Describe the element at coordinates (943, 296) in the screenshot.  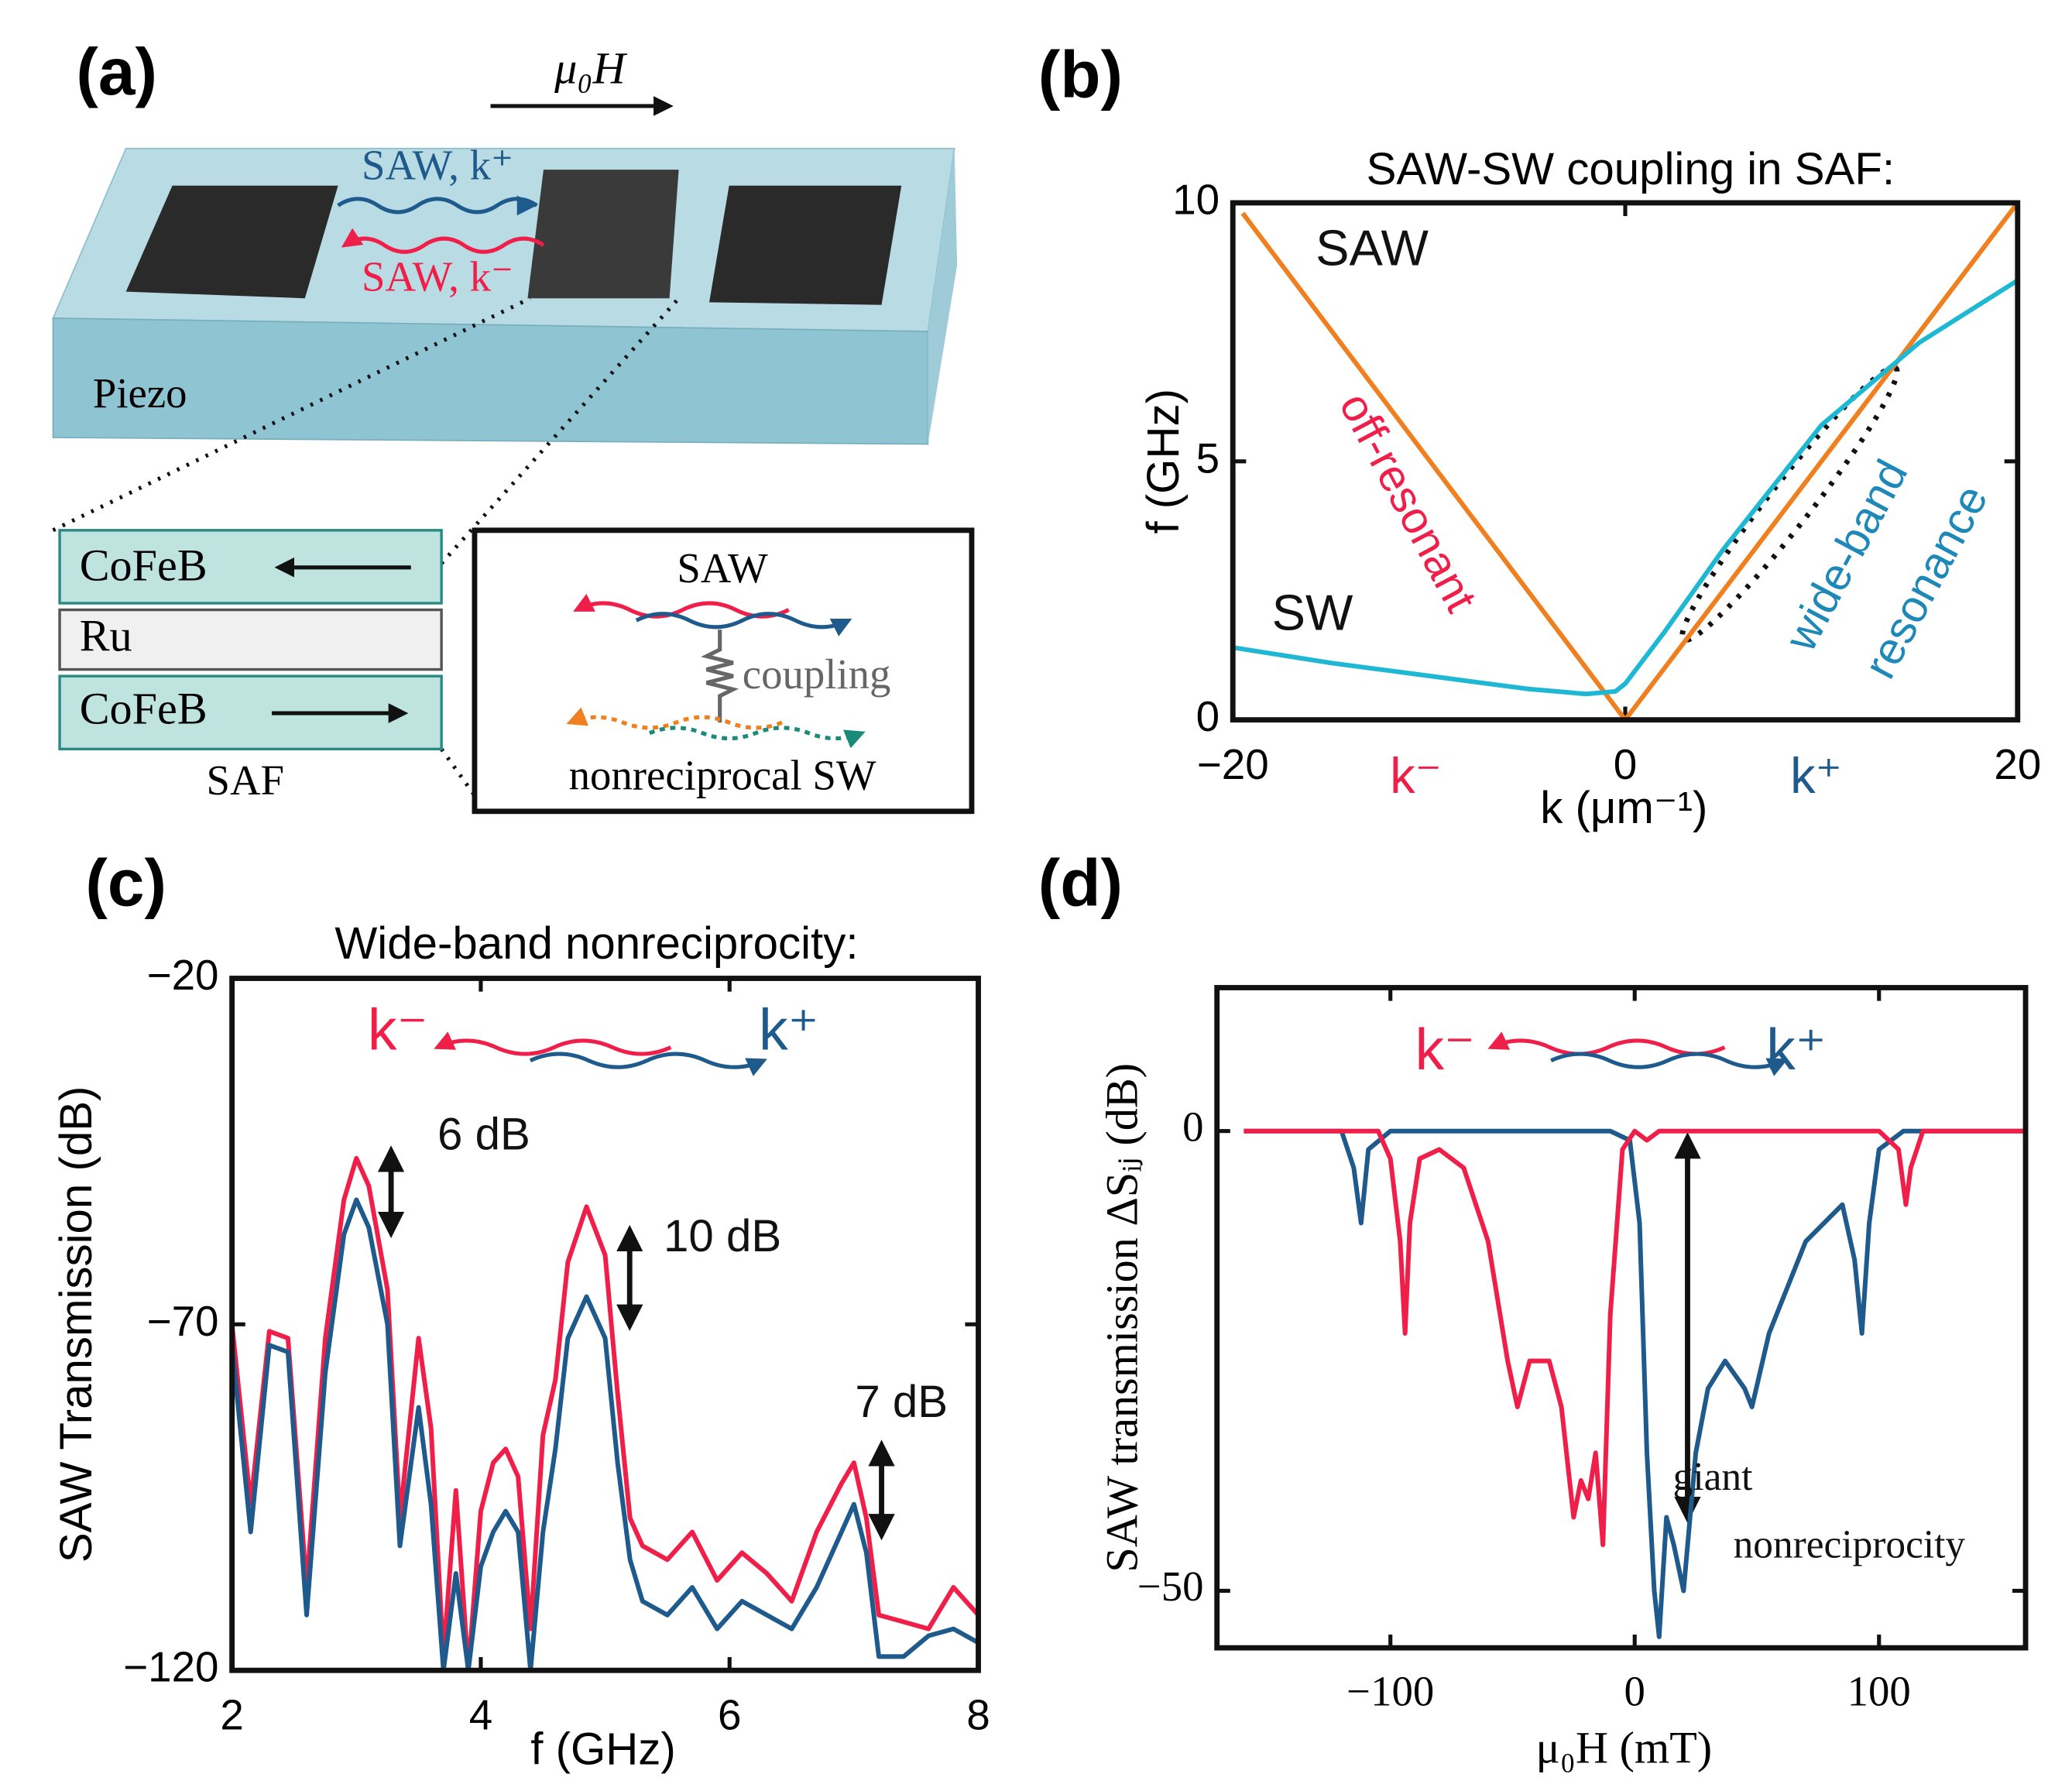
I see `piezo-side` at that location.